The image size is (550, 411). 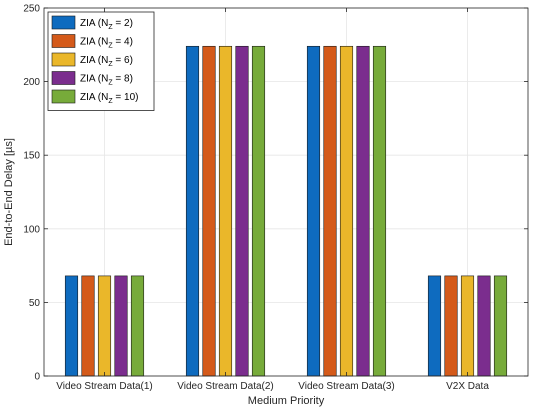 I want to click on legend-entry: ZIA (NZ = 10), so click(x=109, y=98).